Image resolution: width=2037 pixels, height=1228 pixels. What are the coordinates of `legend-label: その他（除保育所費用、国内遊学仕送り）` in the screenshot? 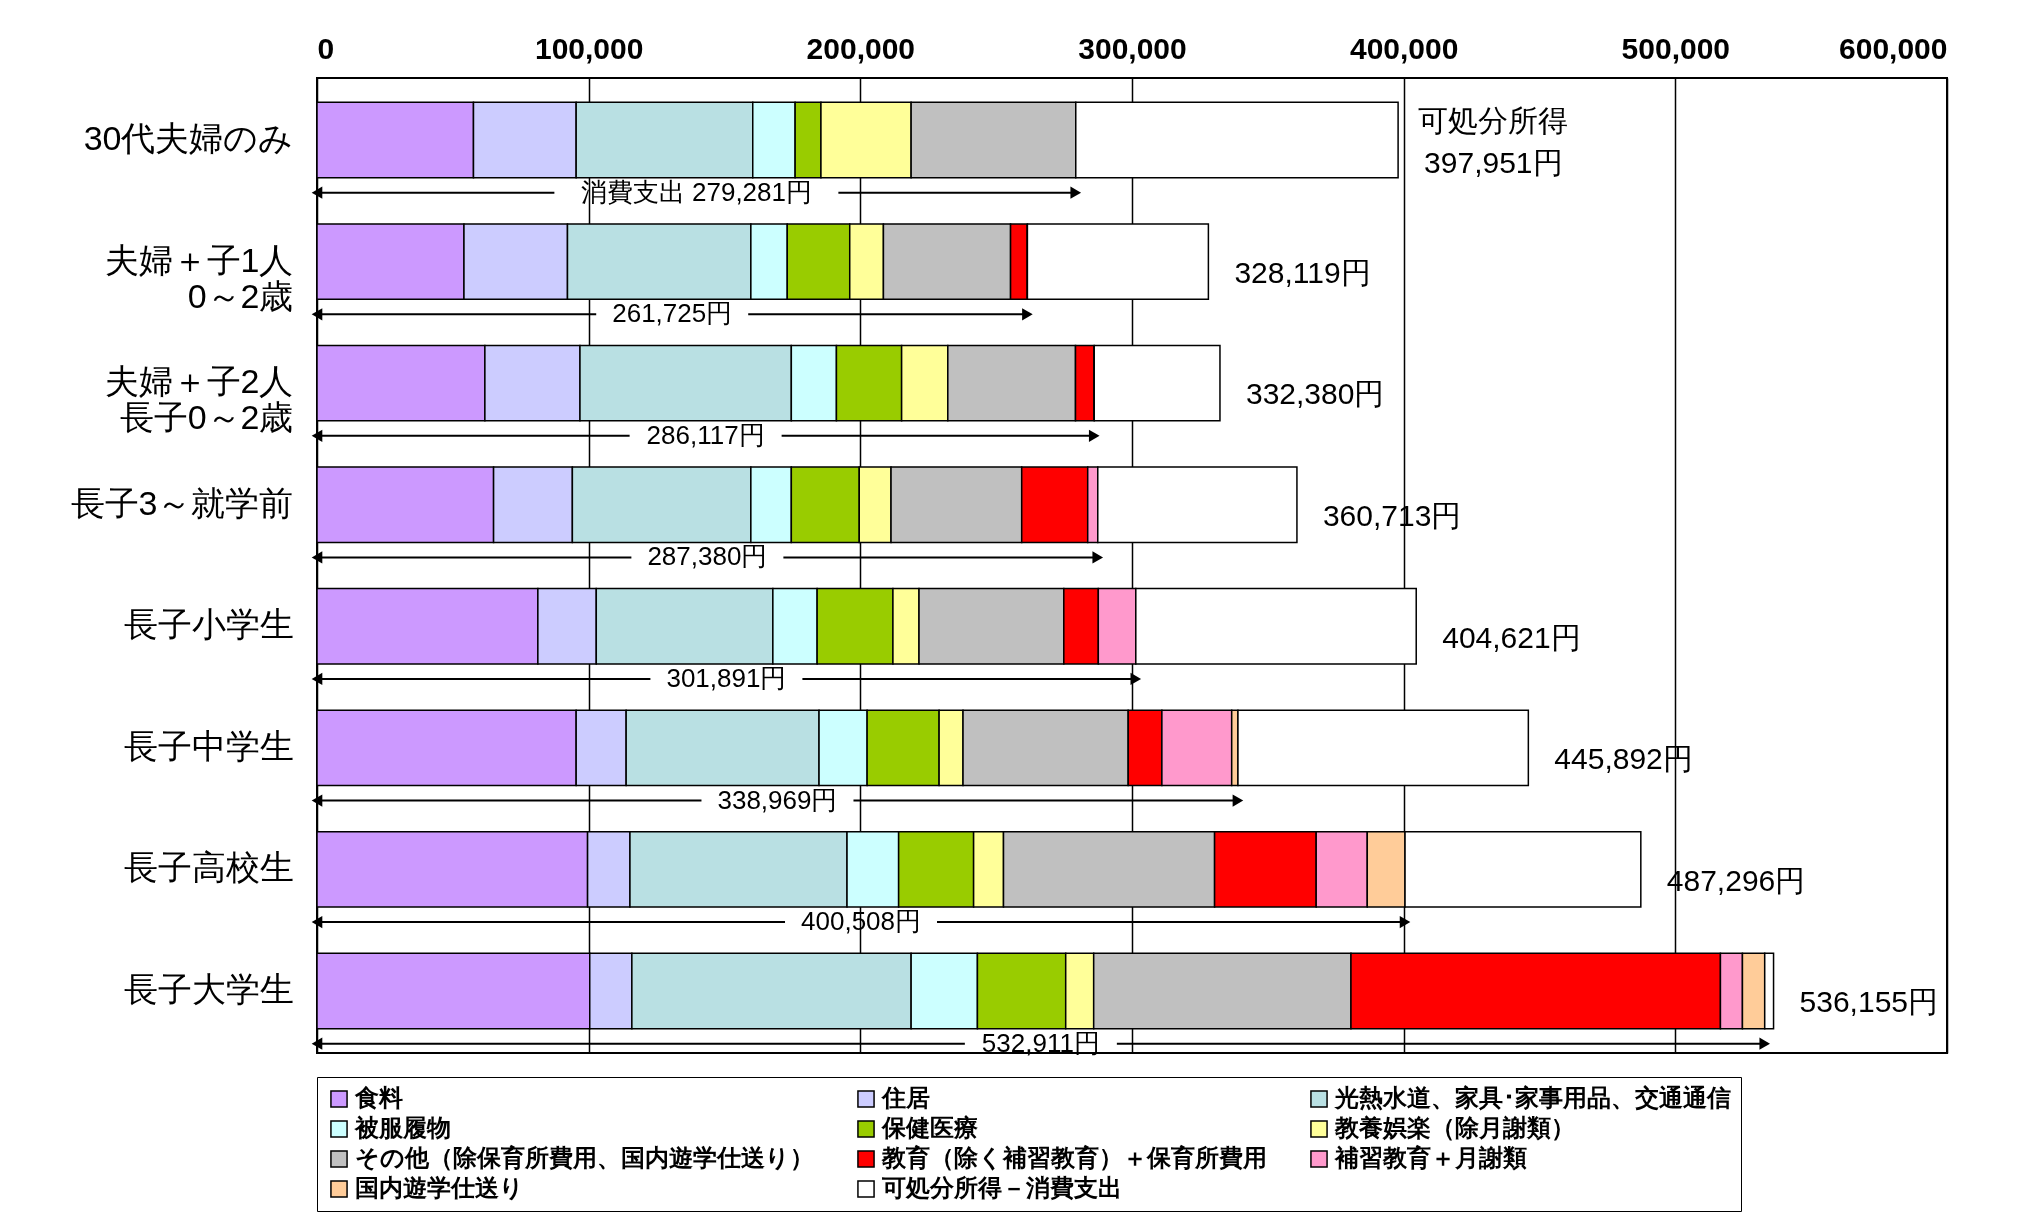 It's located at (584, 1157).